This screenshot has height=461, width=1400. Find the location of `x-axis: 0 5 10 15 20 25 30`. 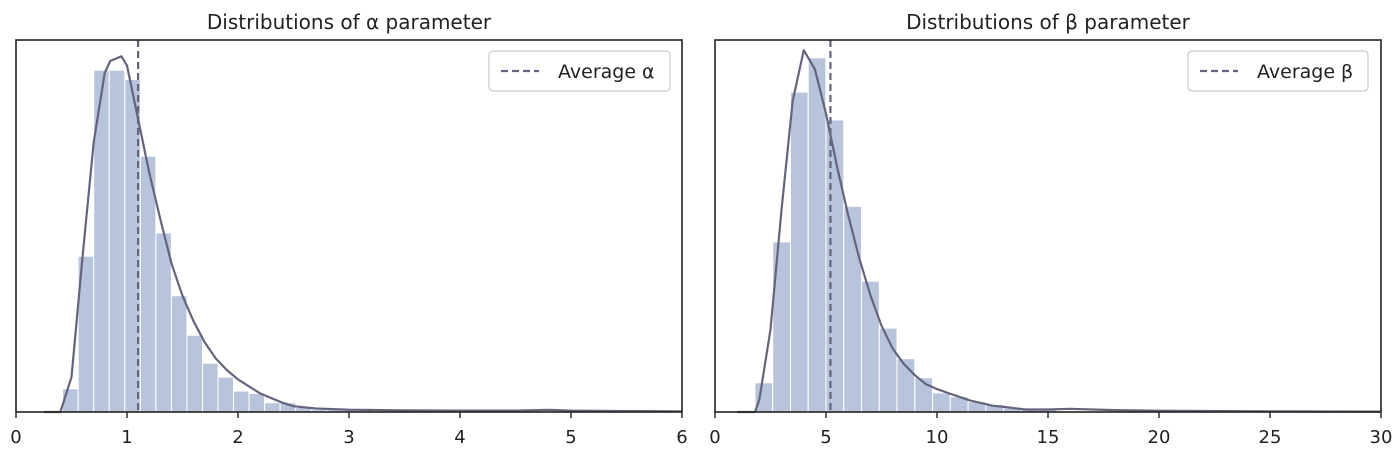

x-axis: 0 5 10 15 20 25 30 is located at coordinates (1050, 430).